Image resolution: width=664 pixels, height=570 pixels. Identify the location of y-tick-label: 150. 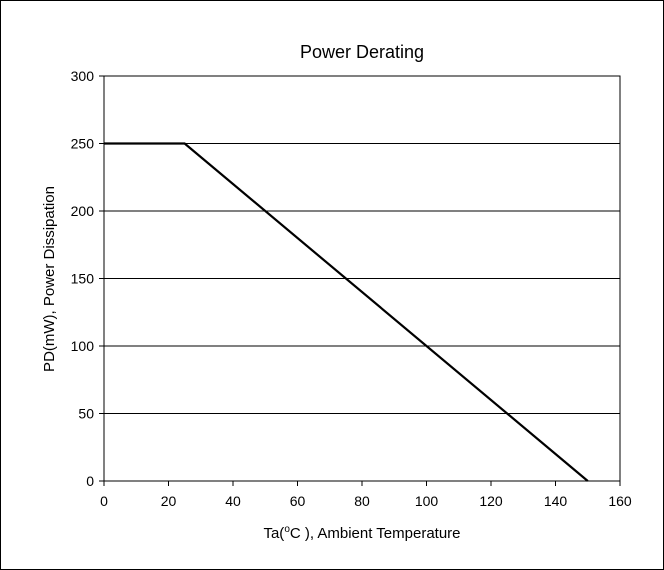
(83, 279).